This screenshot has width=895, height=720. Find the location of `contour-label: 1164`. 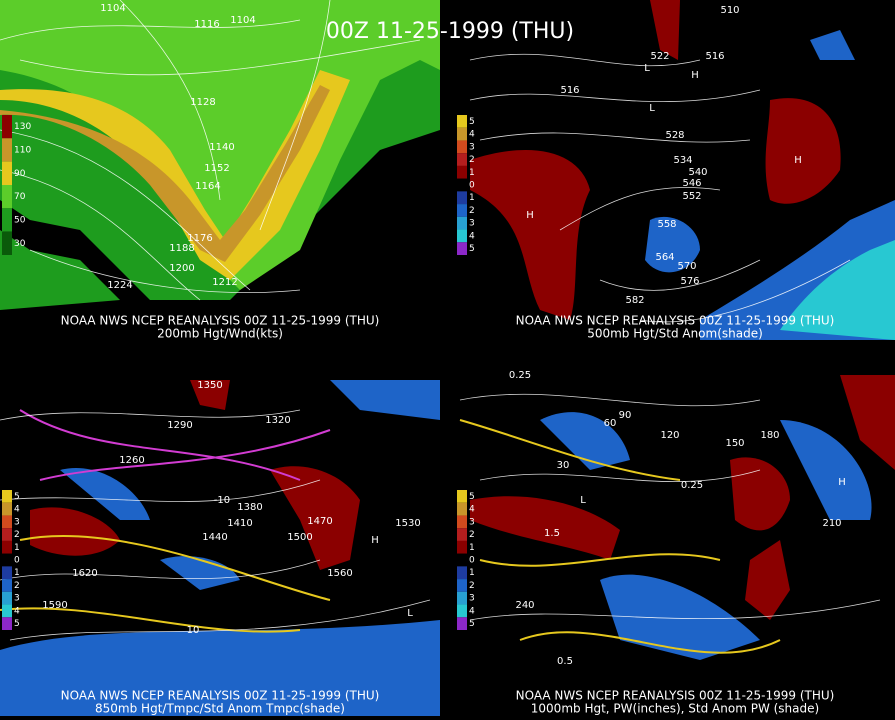

contour-label: 1164 is located at coordinates (207, 186).